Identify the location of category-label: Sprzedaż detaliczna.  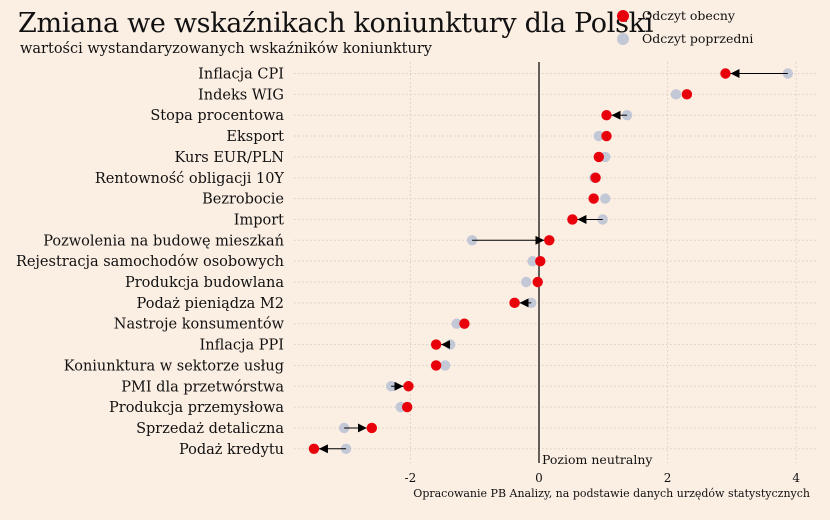
(210, 429).